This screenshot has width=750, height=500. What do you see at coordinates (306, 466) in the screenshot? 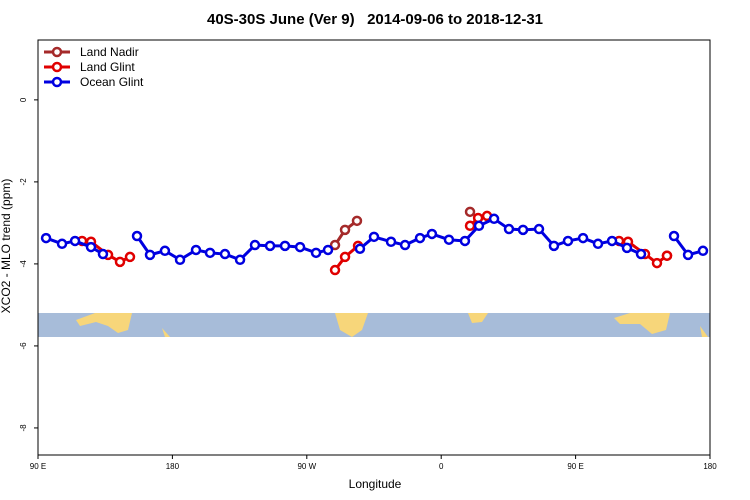
I see `x-tick-label: 90 W` at bounding box center [306, 466].